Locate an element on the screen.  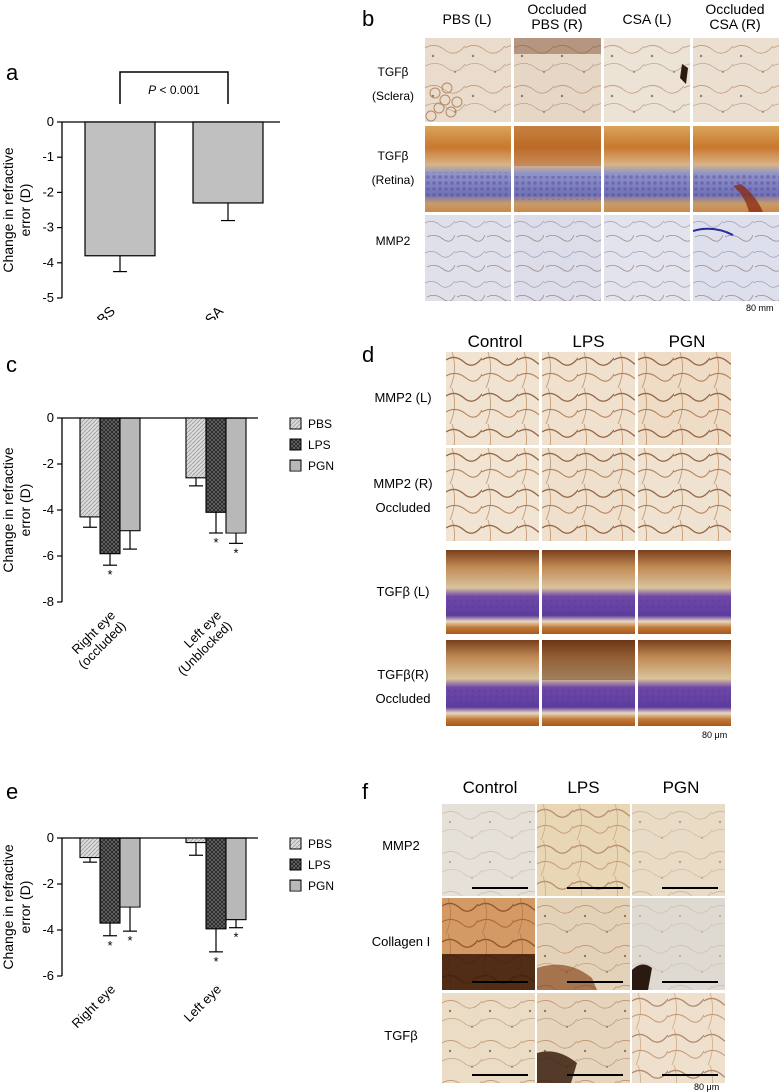
panel-letter-f: f is located at coordinates (365, 791).